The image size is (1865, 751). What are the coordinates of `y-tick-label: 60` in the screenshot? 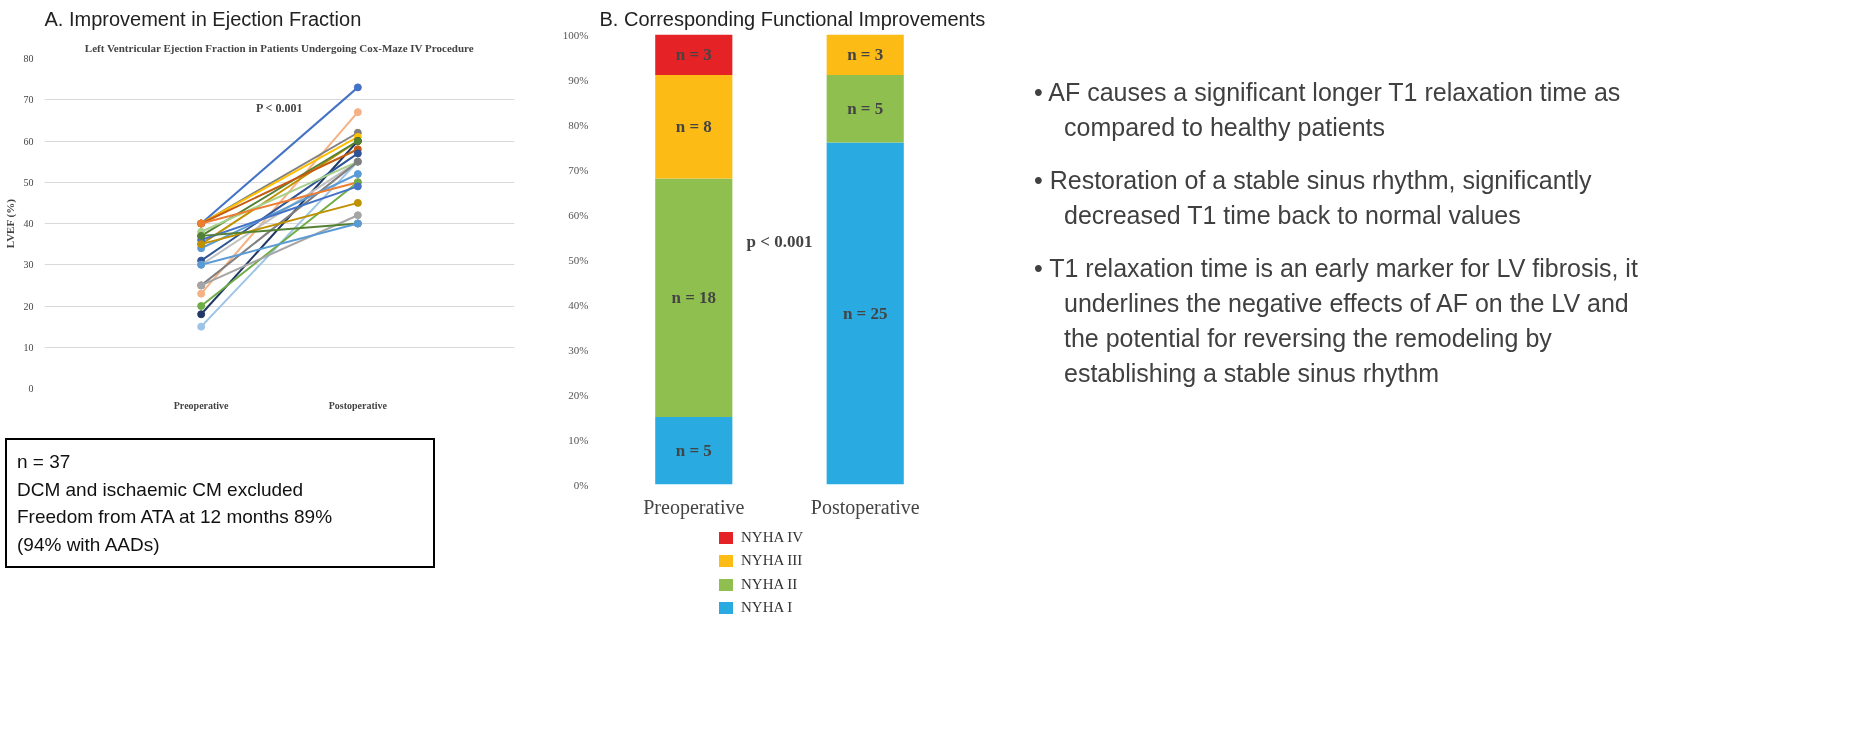 It's located at (28, 141).